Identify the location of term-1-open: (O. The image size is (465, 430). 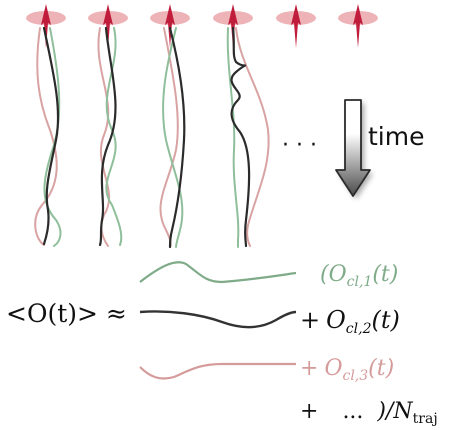
(333, 274).